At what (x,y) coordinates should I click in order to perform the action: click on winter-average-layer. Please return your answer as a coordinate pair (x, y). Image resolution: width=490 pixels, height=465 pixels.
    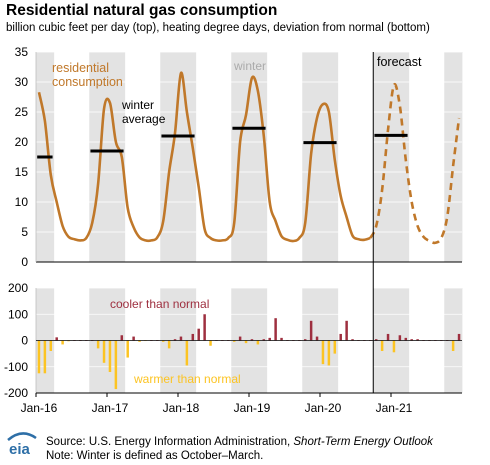
    Looking at the image, I should click on (222, 142).